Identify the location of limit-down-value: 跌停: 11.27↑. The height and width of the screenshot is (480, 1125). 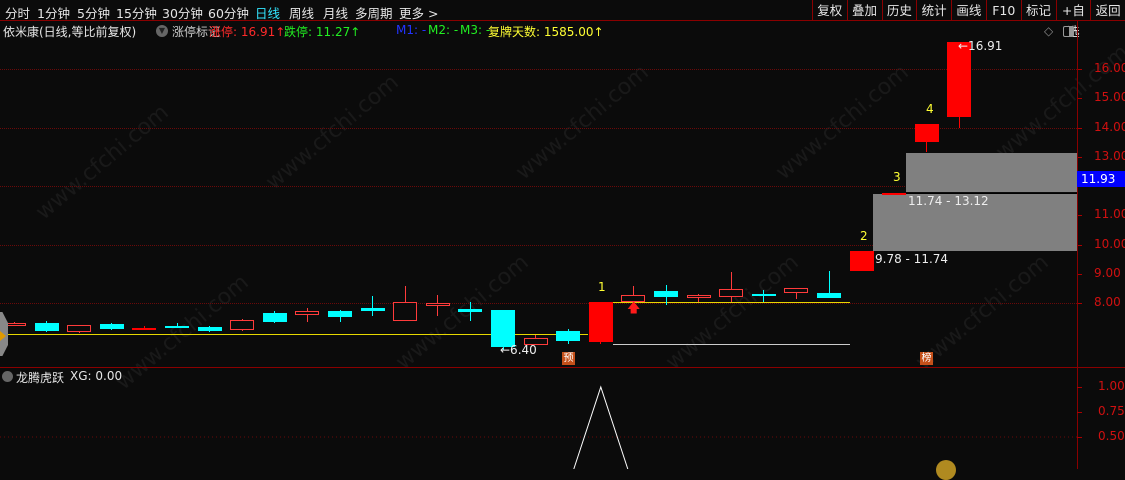
(322, 32).